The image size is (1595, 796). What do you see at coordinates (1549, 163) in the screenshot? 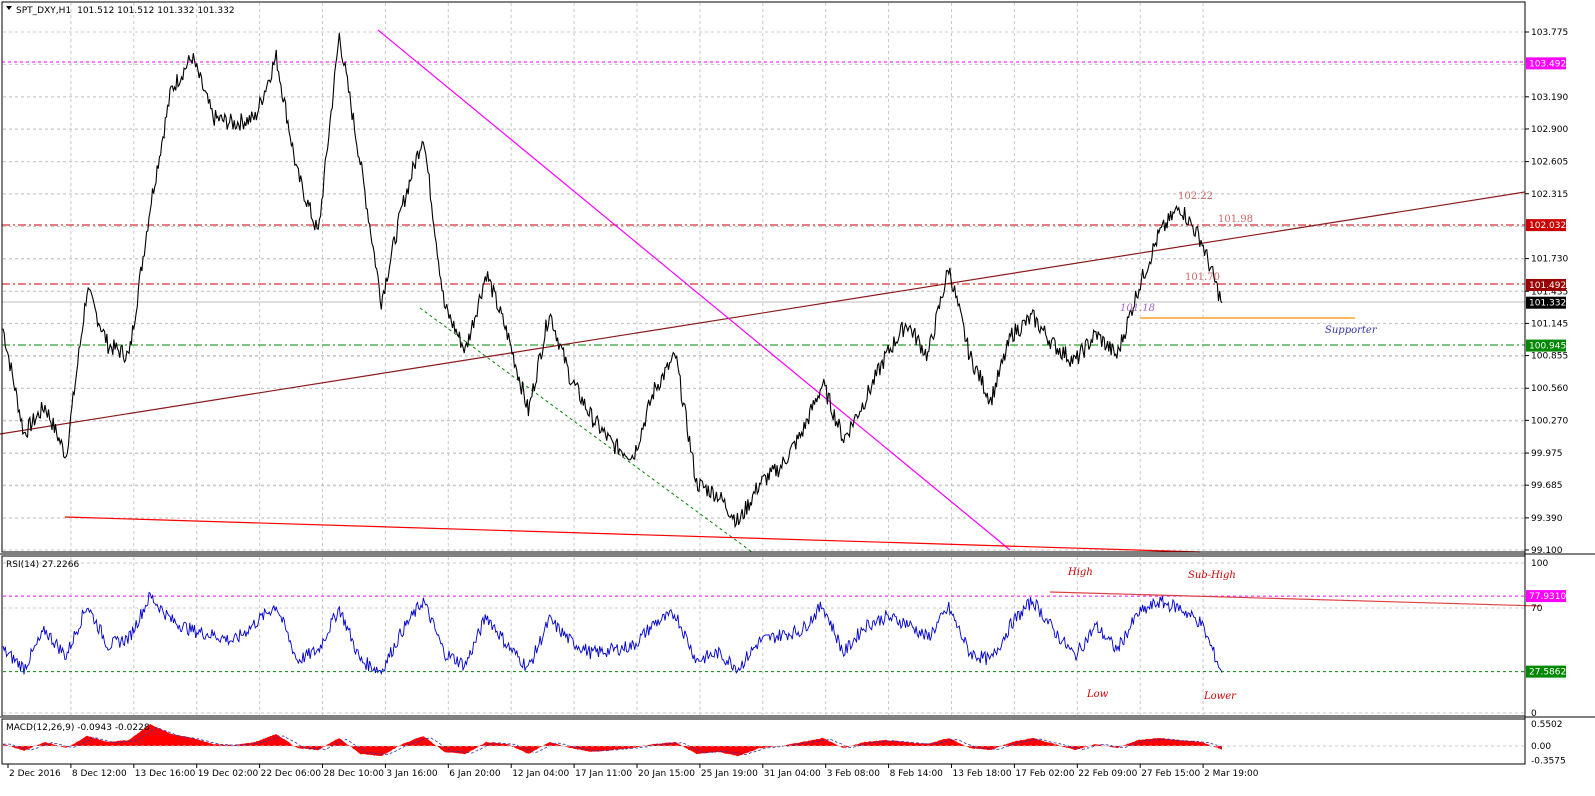
I see `price-tick-label: 102.605` at bounding box center [1549, 163].